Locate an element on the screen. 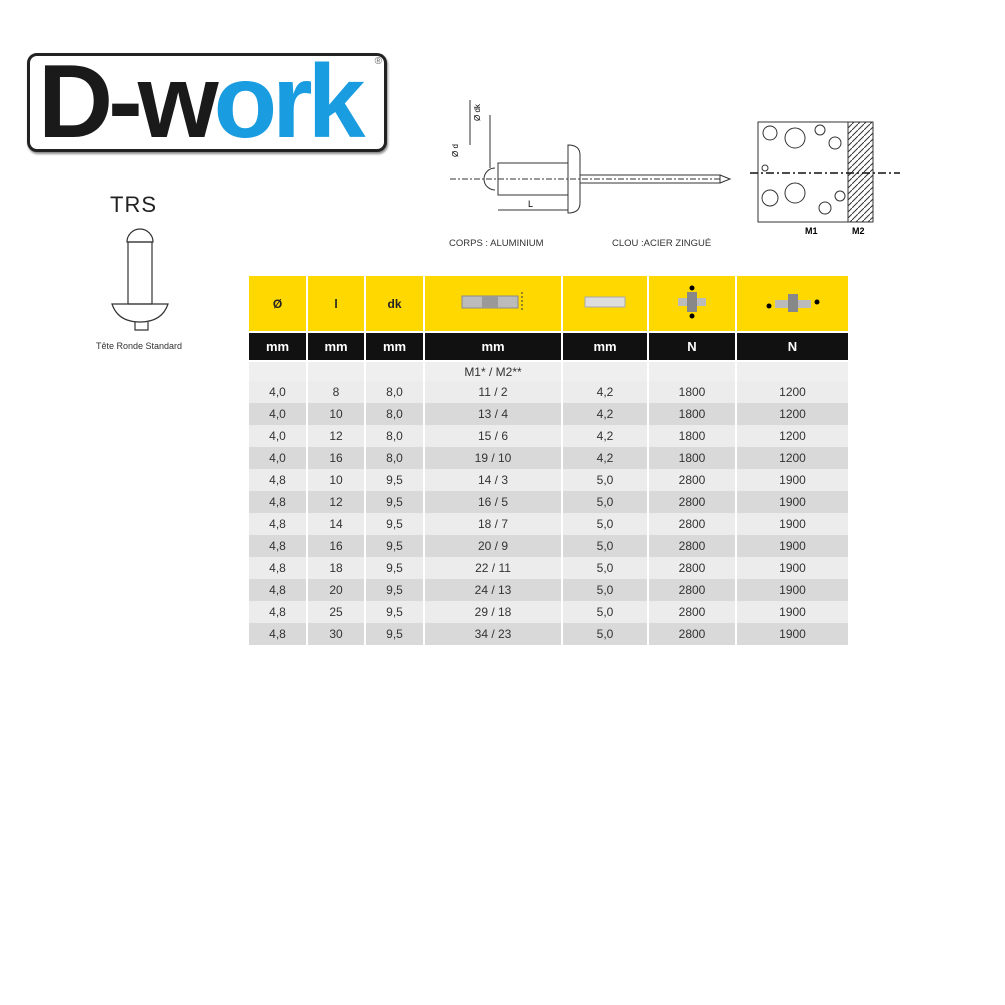 This screenshot has height=1005, width=1005. table-row: 4,8 25 9,5 29 / 18 5,0 2800 1900 is located at coordinates (549, 612).